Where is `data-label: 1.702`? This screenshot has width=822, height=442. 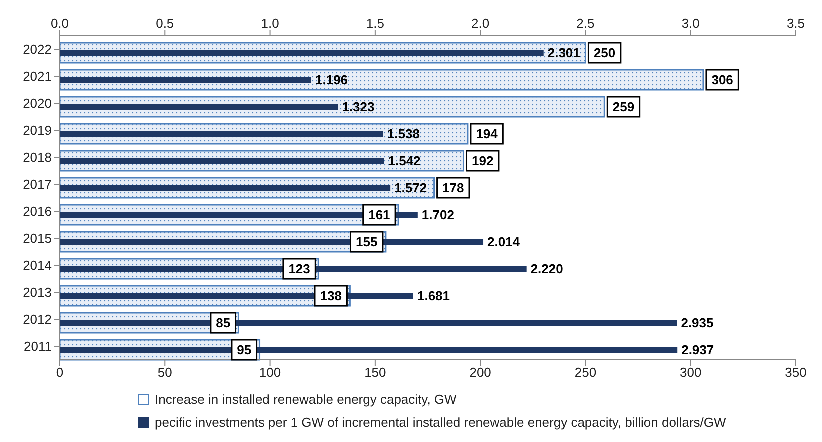 data-label: 1.702 is located at coordinates (438, 215).